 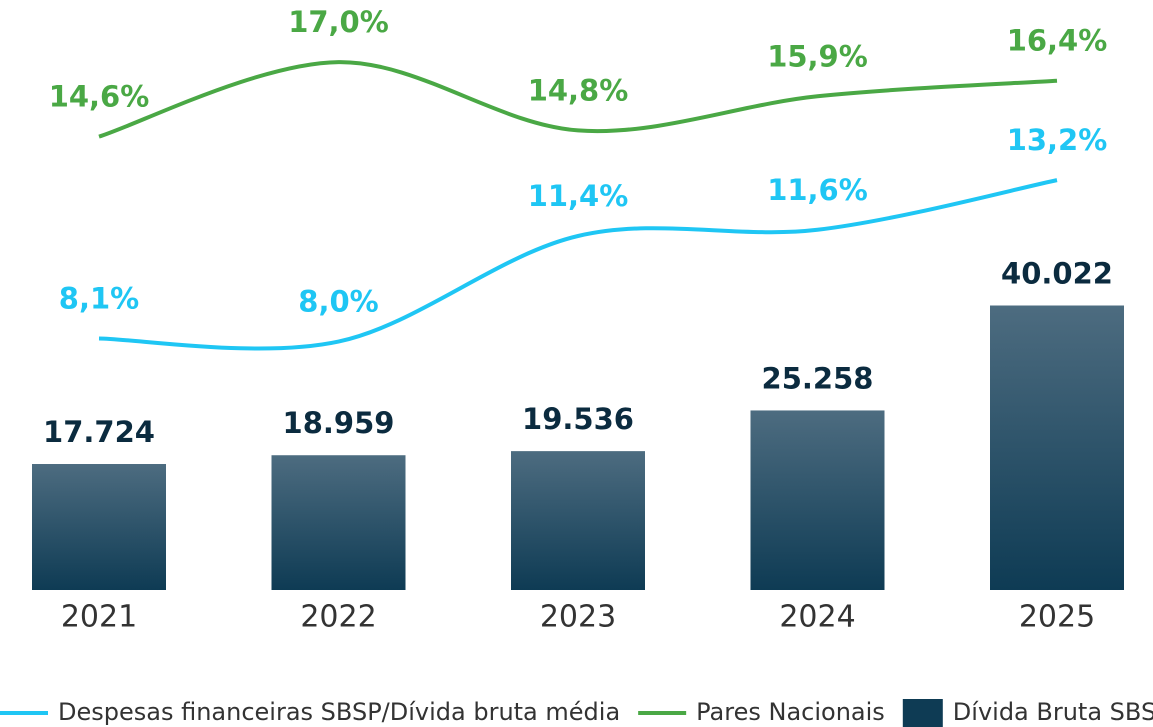 What do you see at coordinates (99, 432) in the screenshot?
I see `bar-value-label: 17.724` at bounding box center [99, 432].